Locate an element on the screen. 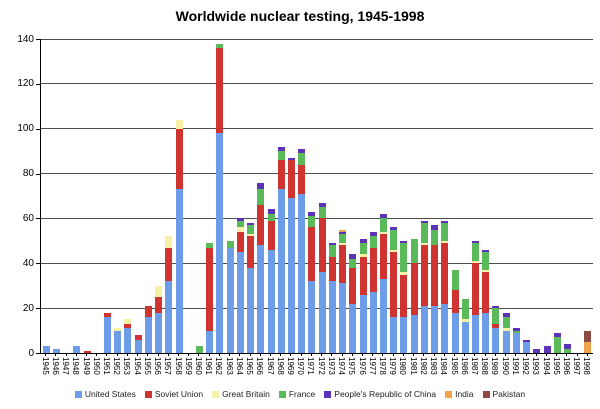  y-axis-label-80: 80 is located at coordinates (28, 174).